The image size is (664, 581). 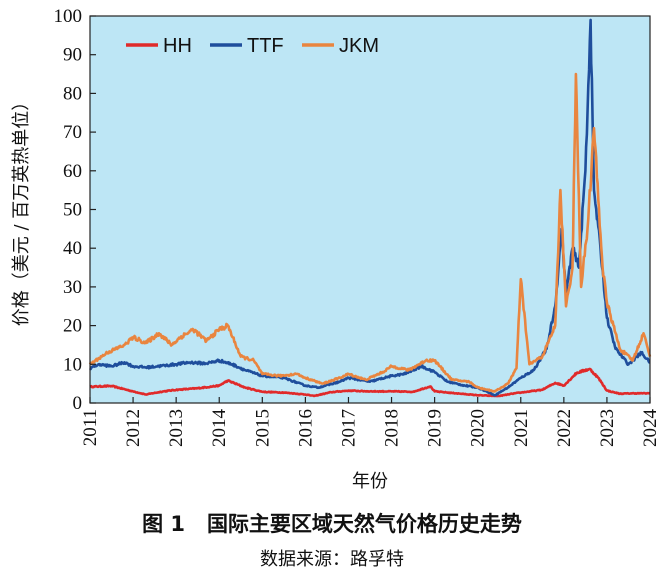 What do you see at coordinates (262, 428) in the screenshot?
I see `x-tick-label: 2015` at bounding box center [262, 428].